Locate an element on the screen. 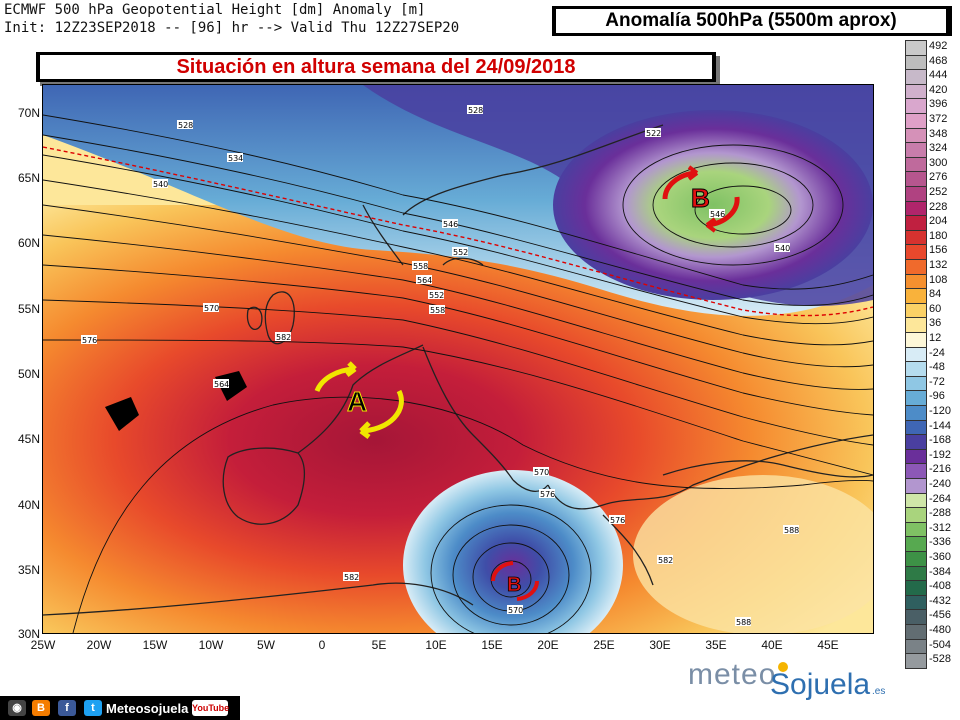  lon-tick: 5W is located at coordinates (266, 645).